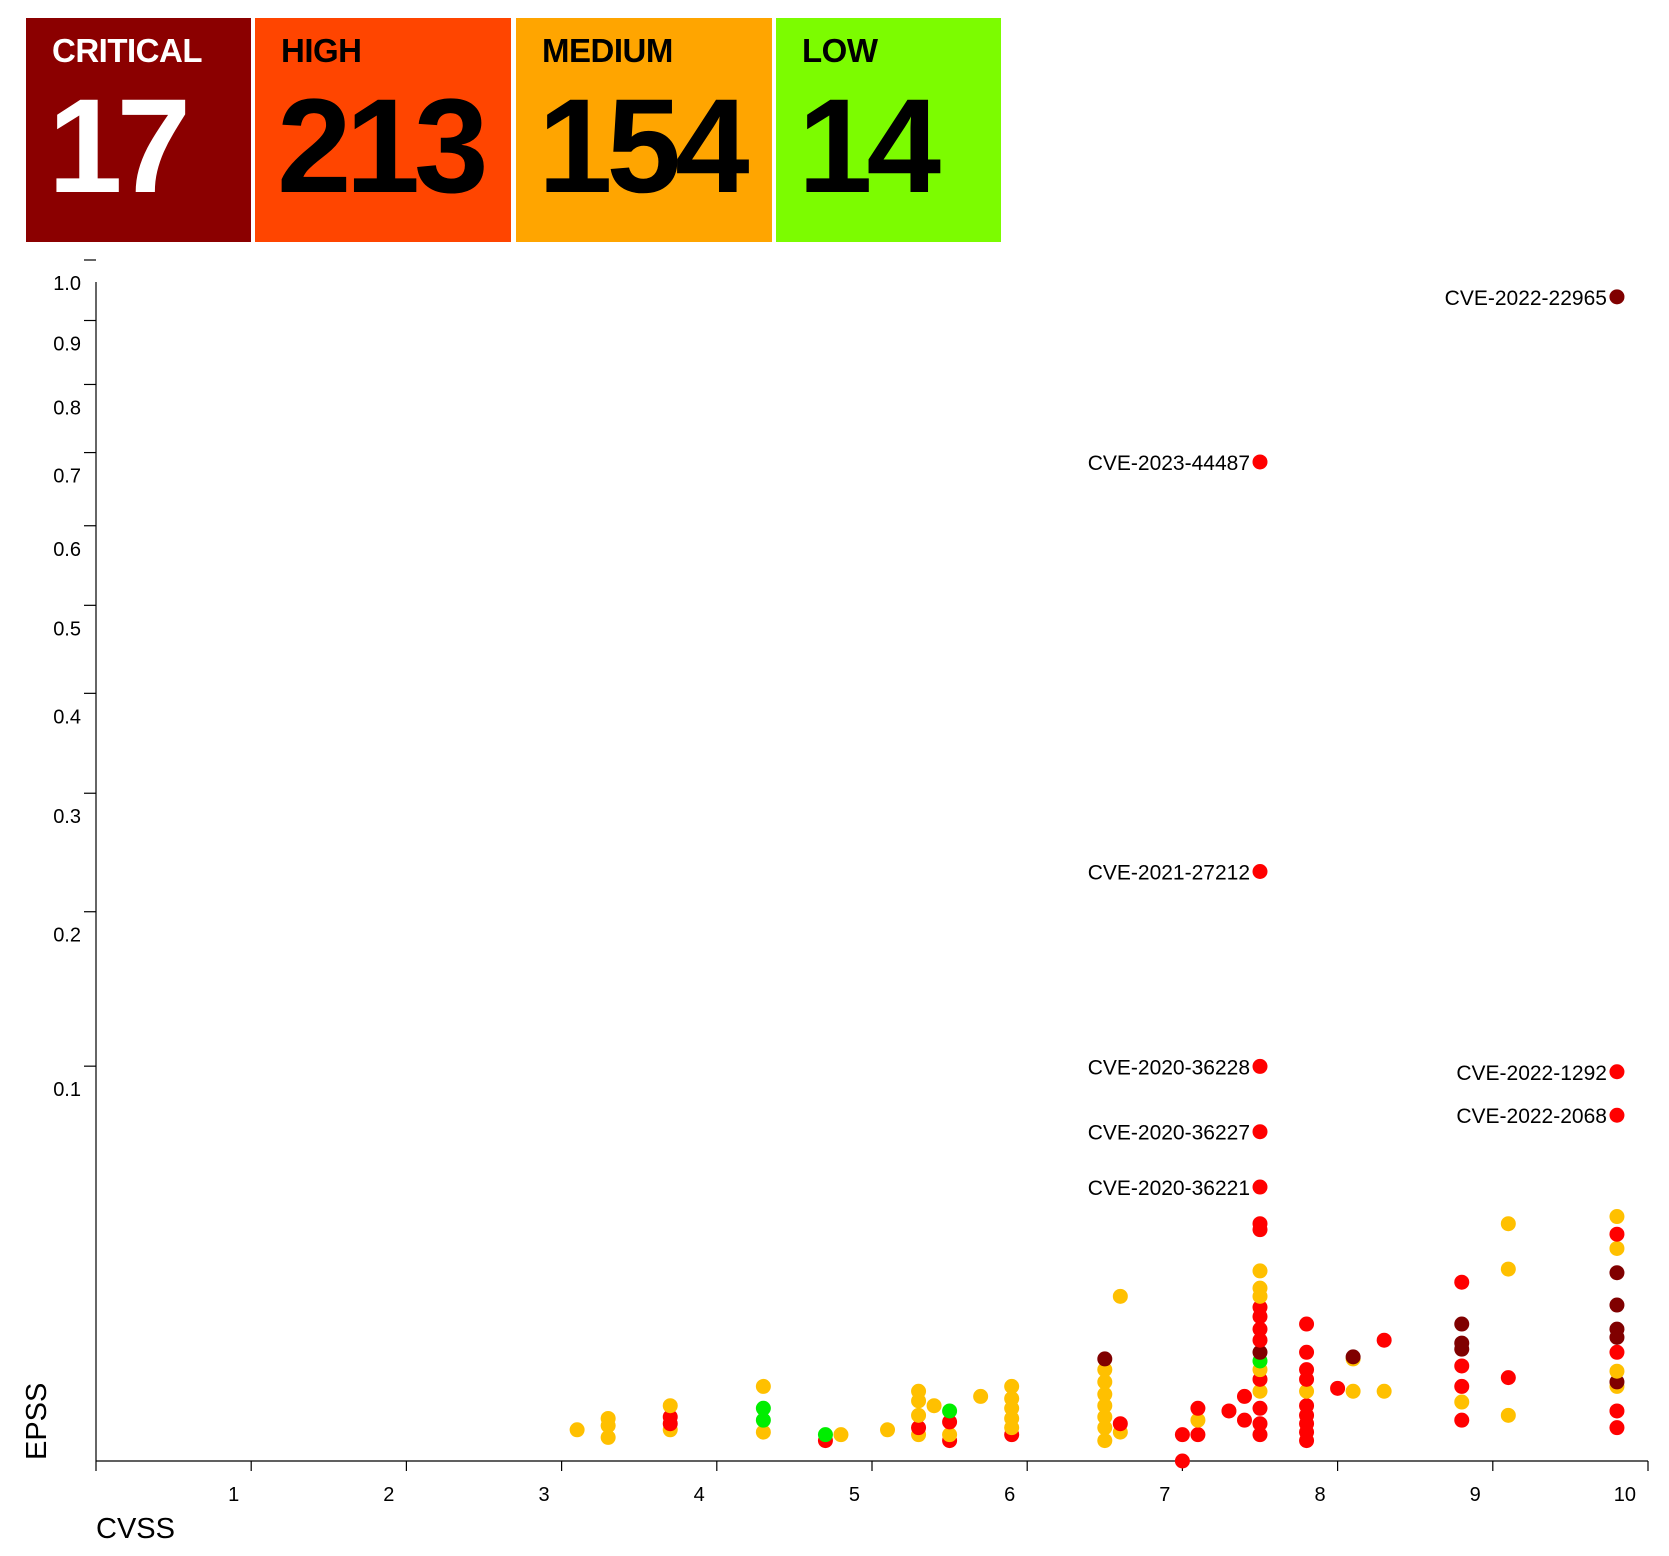 This screenshot has width=1669, height=1556. I want to click on low-tile-count: 14, so click(869, 146).